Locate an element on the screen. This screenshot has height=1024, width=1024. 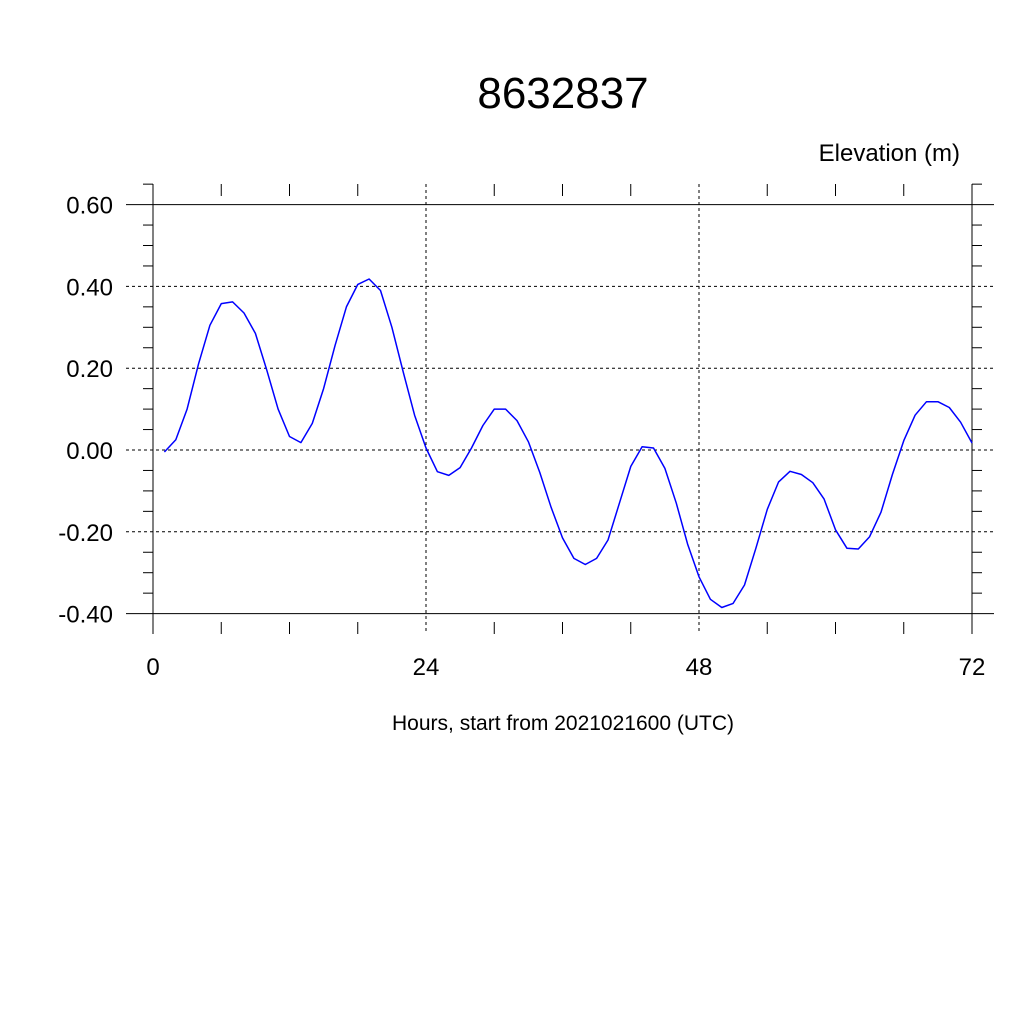
x-axis-label: Hours, start from 2021021600 (UTC) is located at coordinates (563, 723).